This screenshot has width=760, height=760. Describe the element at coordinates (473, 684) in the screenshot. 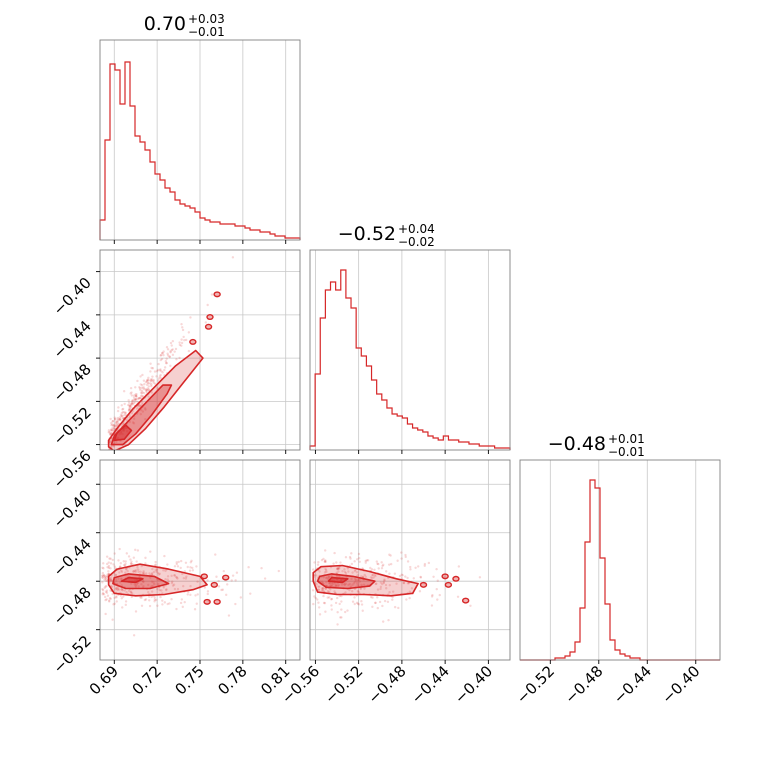

I see `x-tick-label: −0.40` at that location.